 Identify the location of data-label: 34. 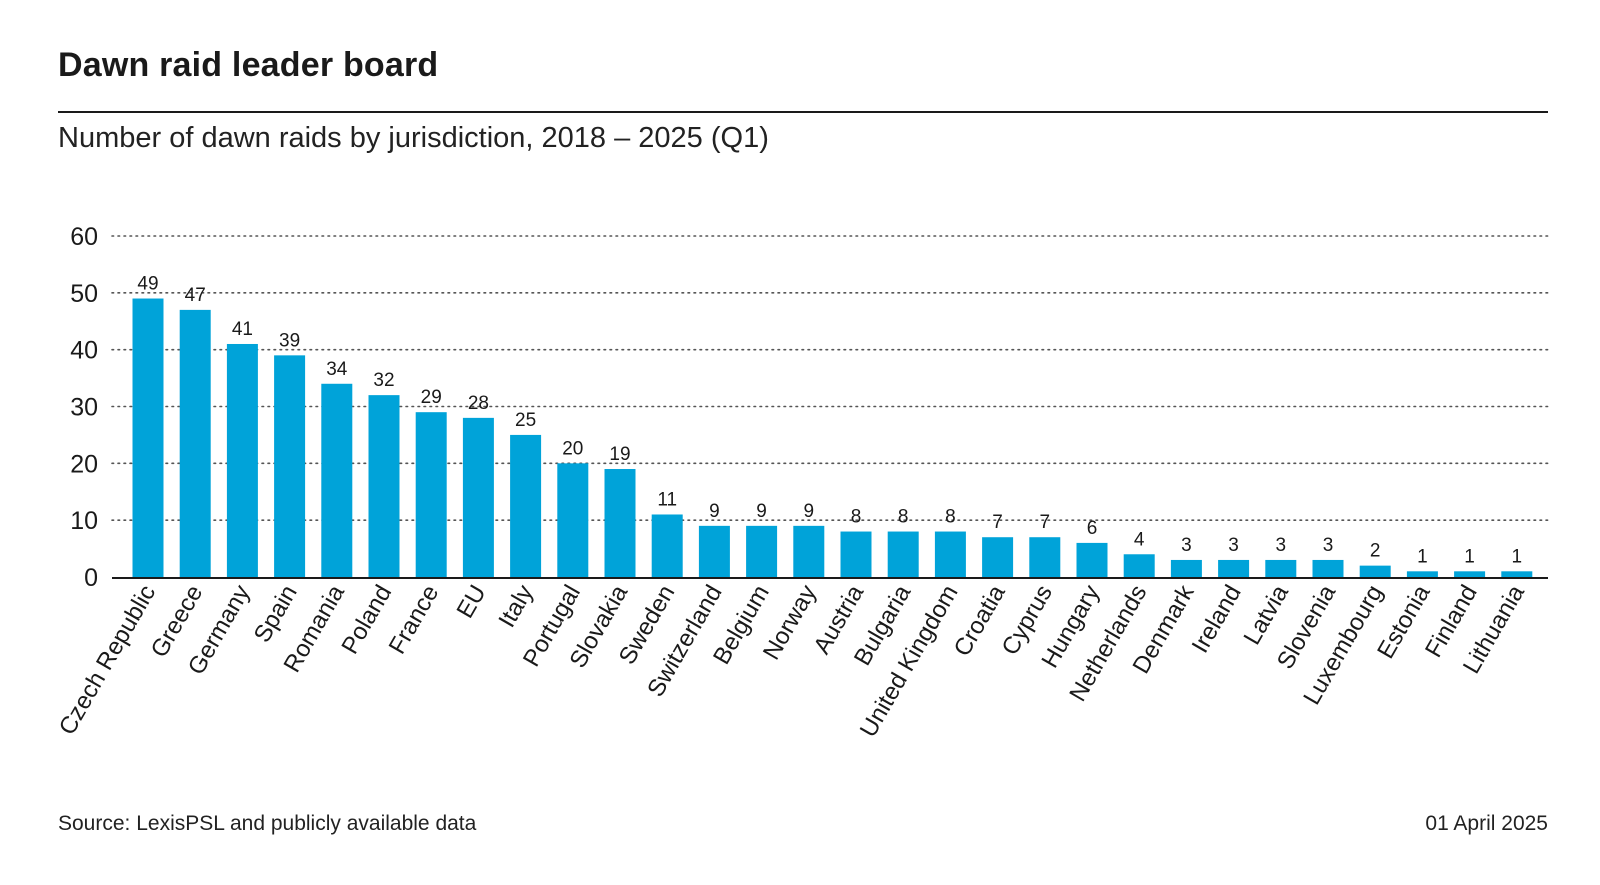
(337, 369).